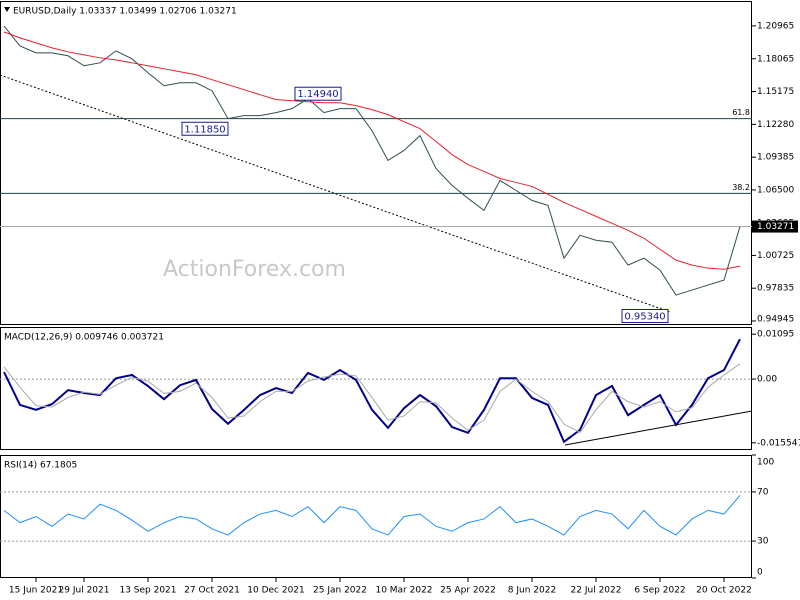  Describe the element at coordinates (84, 338) in the screenshot. I see `panel-title: MACD(12,26,9) 0.009746 0.003721` at that location.